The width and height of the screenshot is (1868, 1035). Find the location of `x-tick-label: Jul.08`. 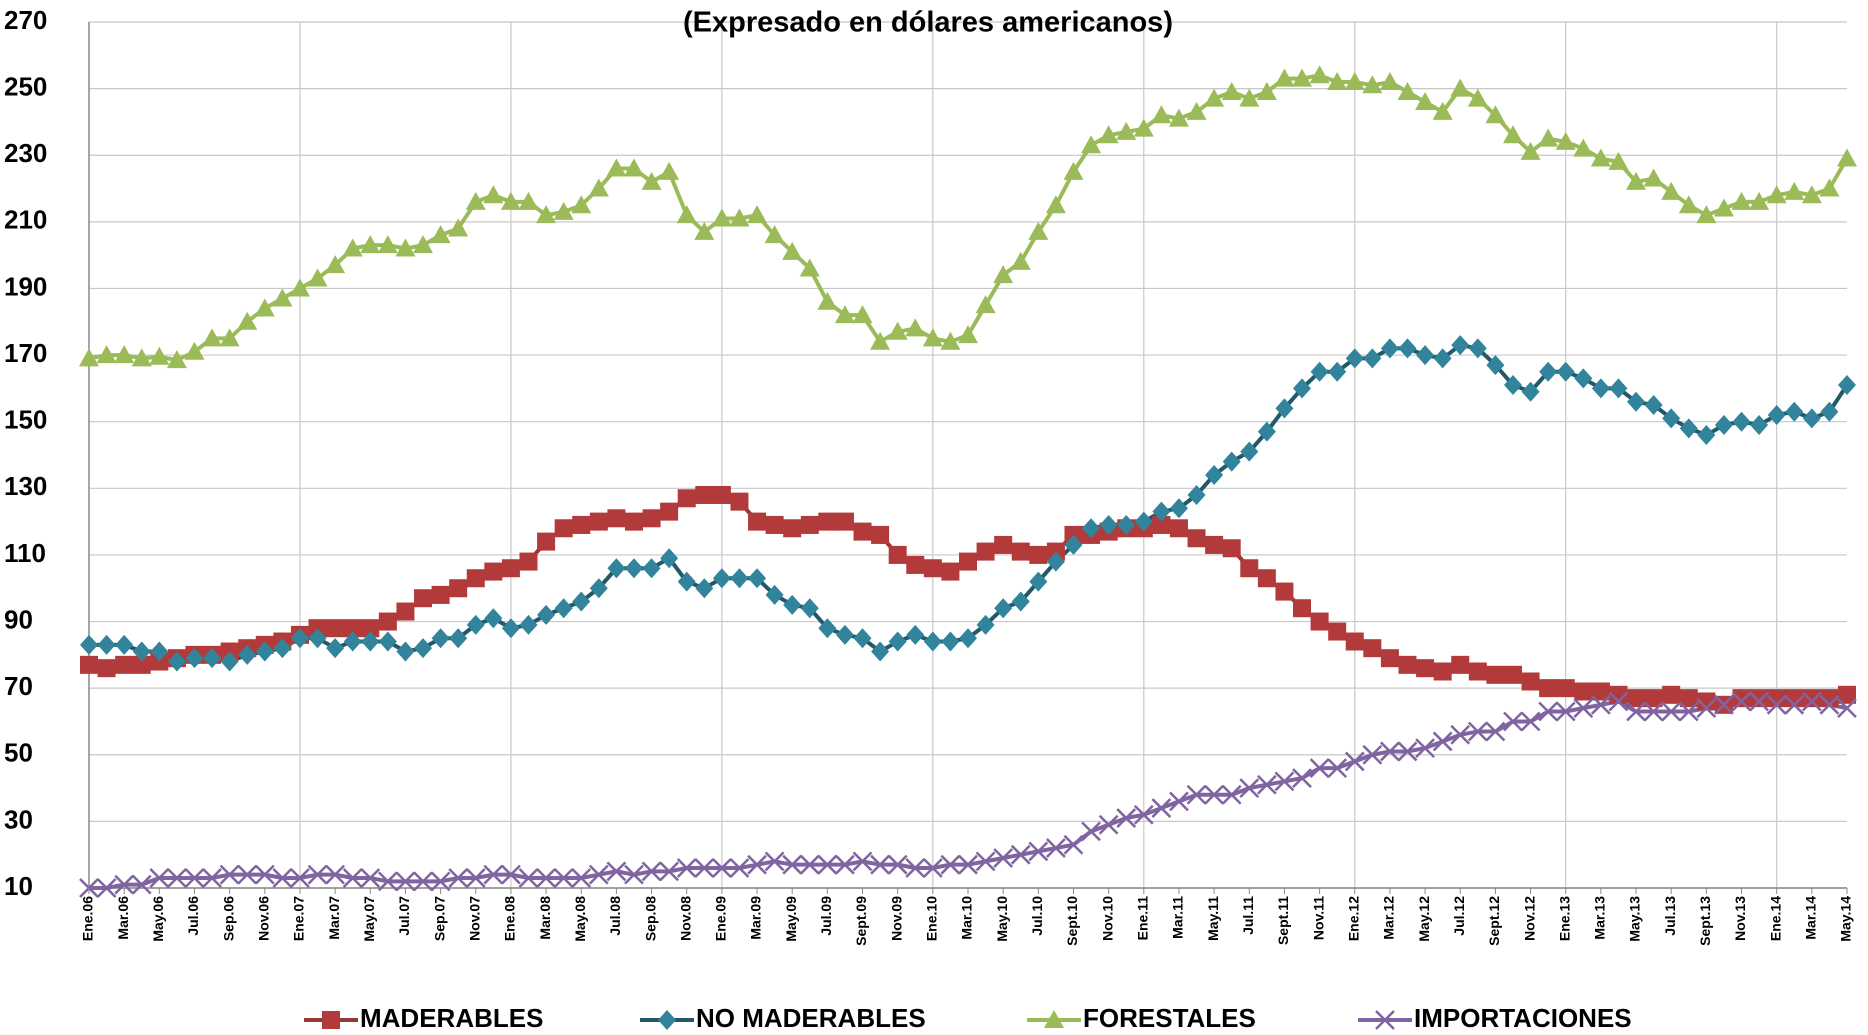

x-tick-label: Jul.08 is located at coordinates (615, 916).